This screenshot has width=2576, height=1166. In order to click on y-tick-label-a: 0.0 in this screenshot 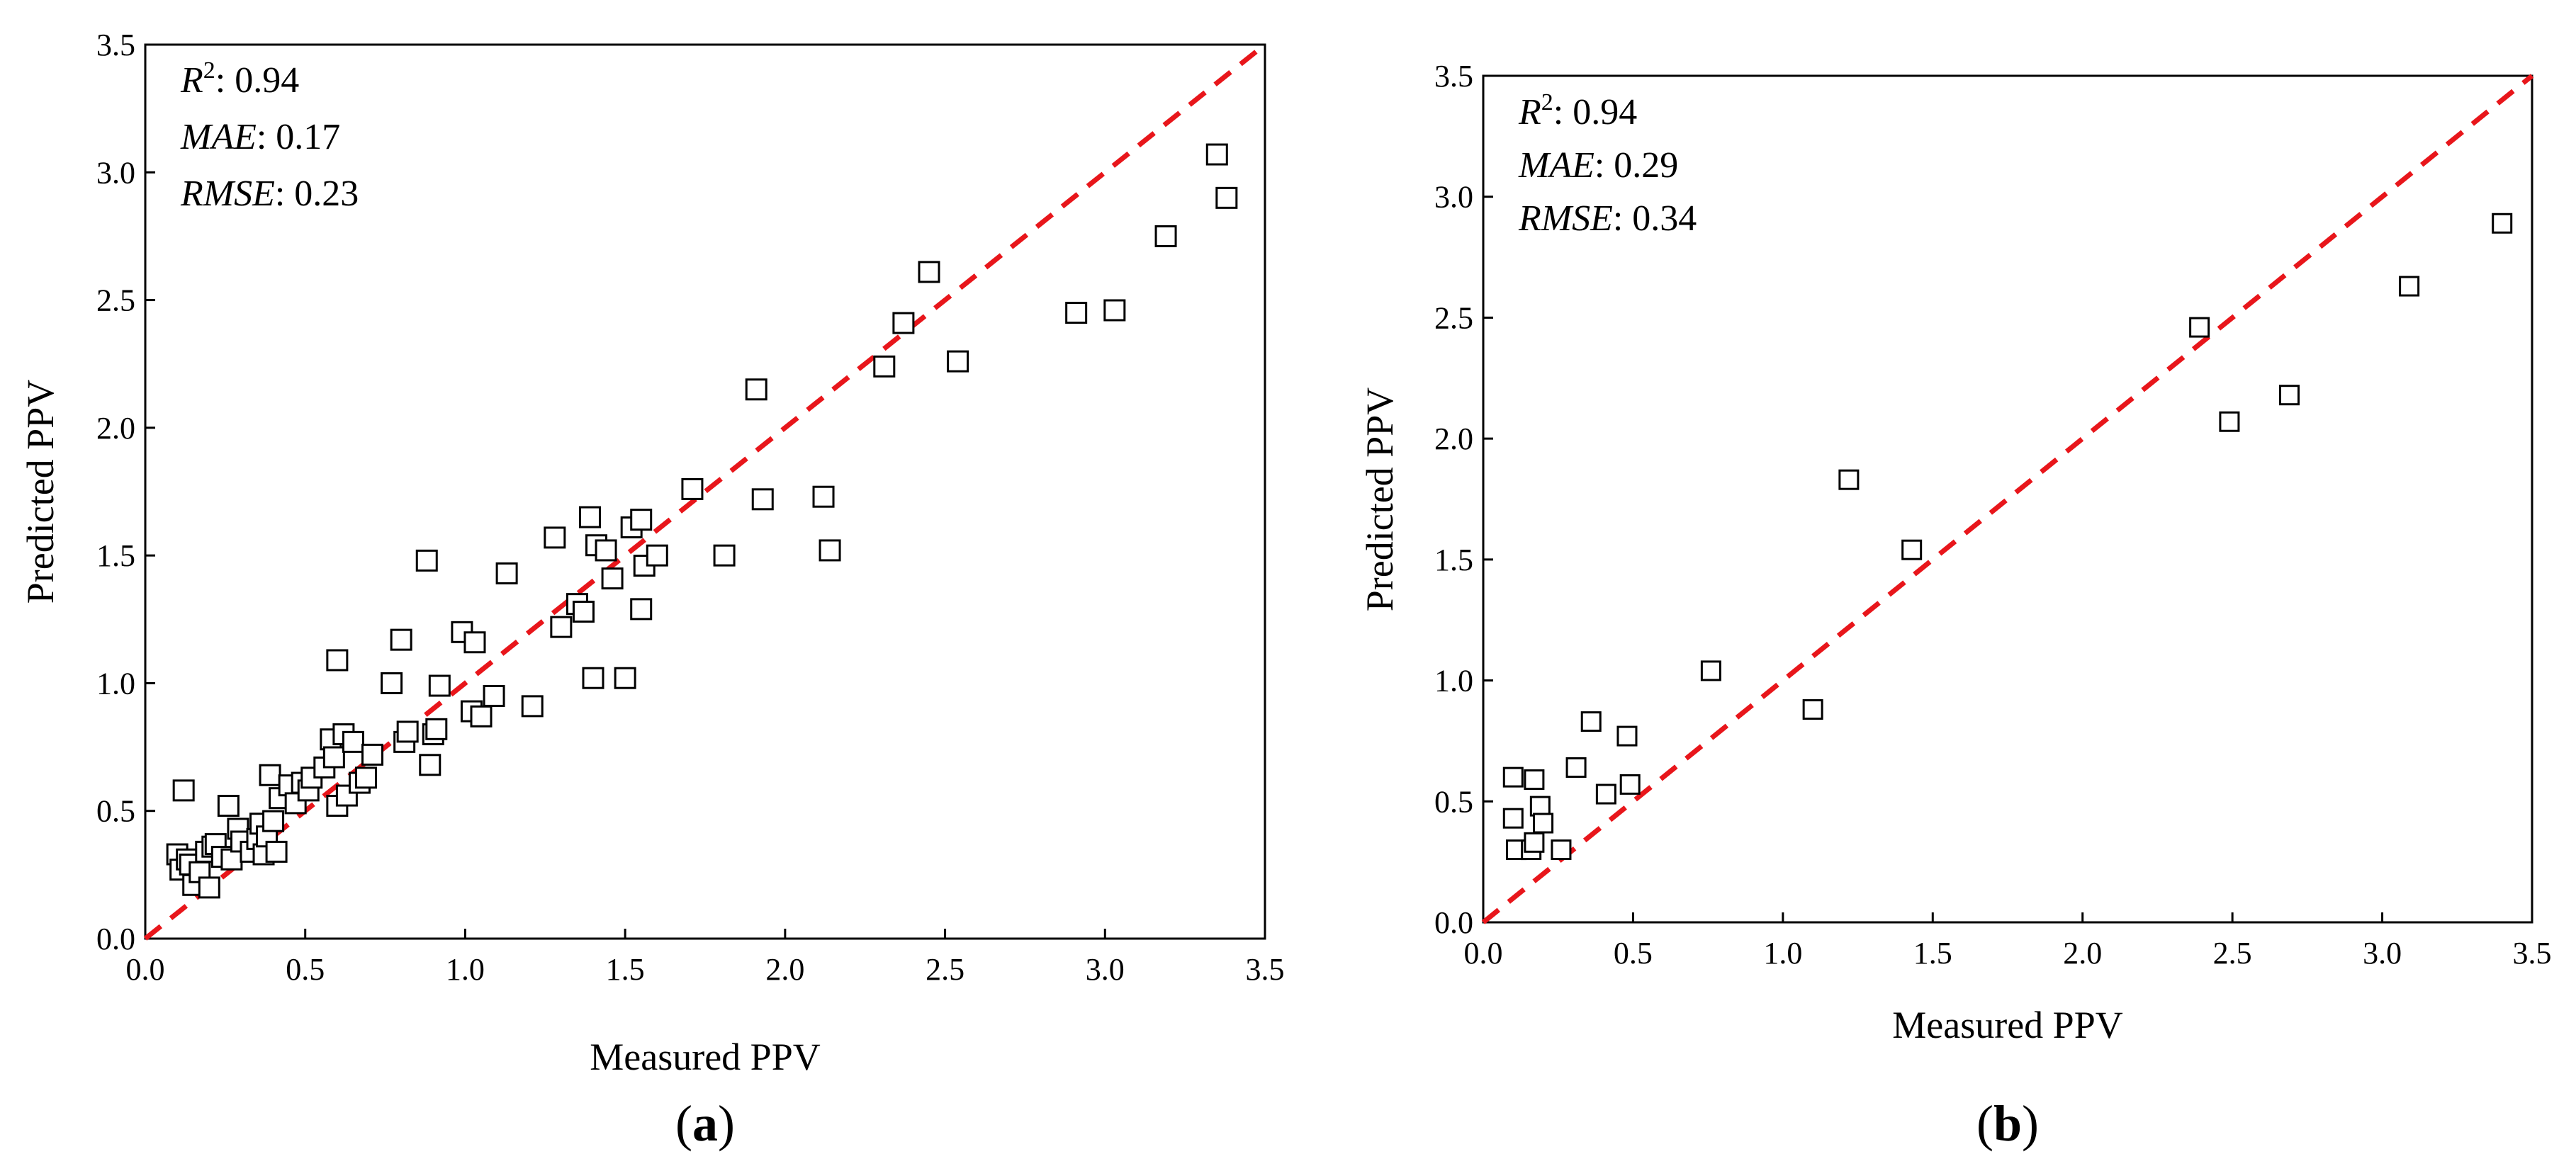, I will do `click(116, 939)`.